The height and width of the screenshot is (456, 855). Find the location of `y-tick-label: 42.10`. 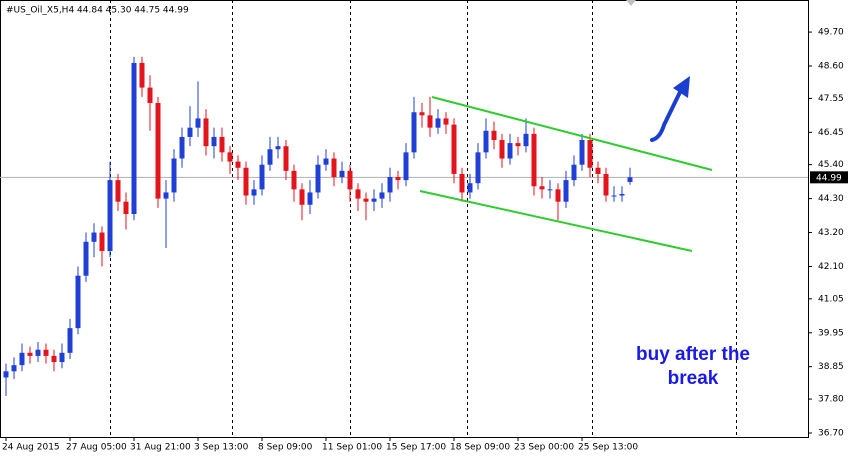

y-tick-label: 42.10 is located at coordinates (831, 267).